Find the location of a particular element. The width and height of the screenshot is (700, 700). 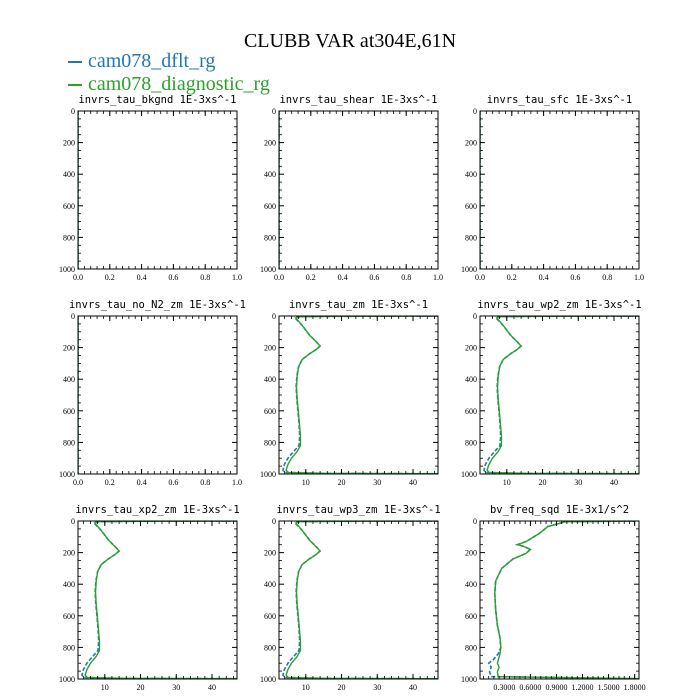

x-tick-label: 0.3000 is located at coordinates (504, 687).